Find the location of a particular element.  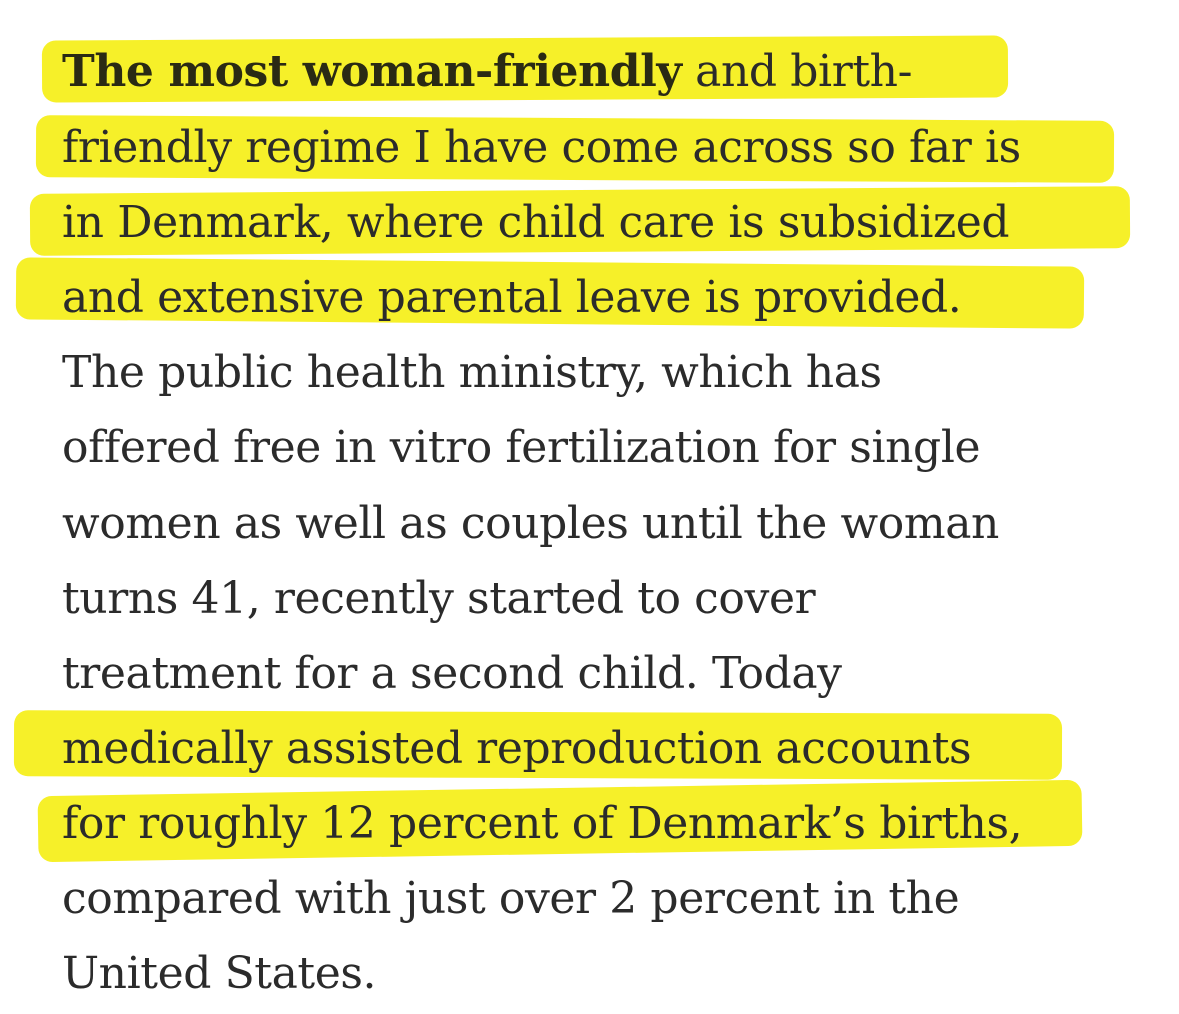

text-line-9: treatment for a second child. Today is located at coordinates (452, 673).